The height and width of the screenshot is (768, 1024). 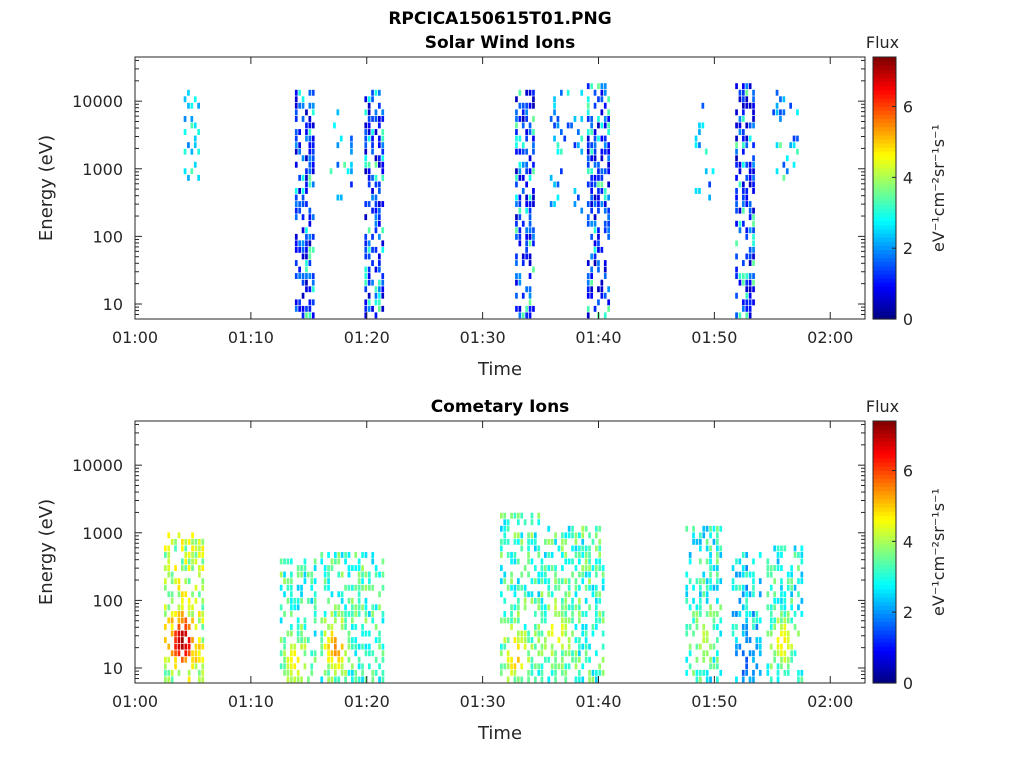 I want to click on colorbar-title: Flux, so click(x=882, y=42).